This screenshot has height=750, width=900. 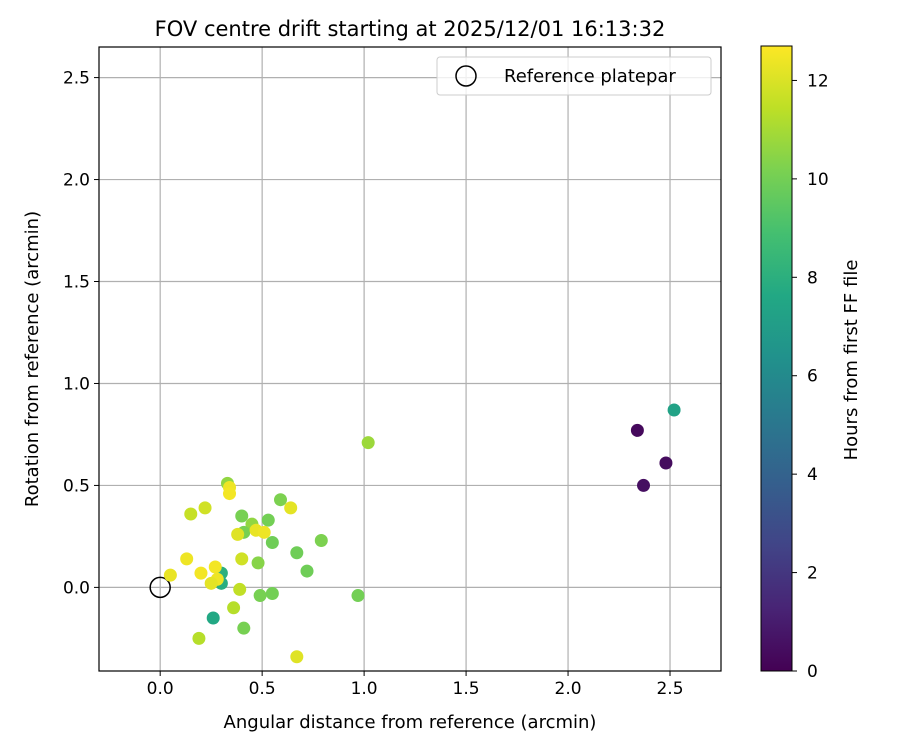 What do you see at coordinates (466, 76) in the screenshot?
I see `legend-marker-reference` at bounding box center [466, 76].